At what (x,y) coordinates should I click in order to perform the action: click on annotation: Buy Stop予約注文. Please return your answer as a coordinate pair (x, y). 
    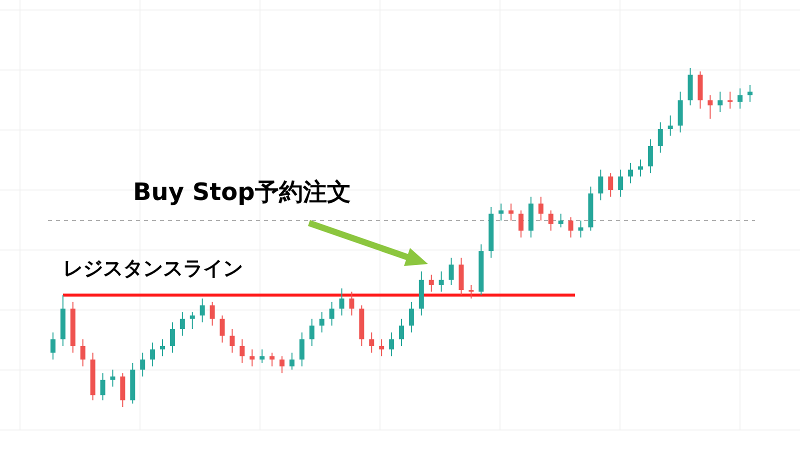
    Looking at the image, I should click on (242, 192).